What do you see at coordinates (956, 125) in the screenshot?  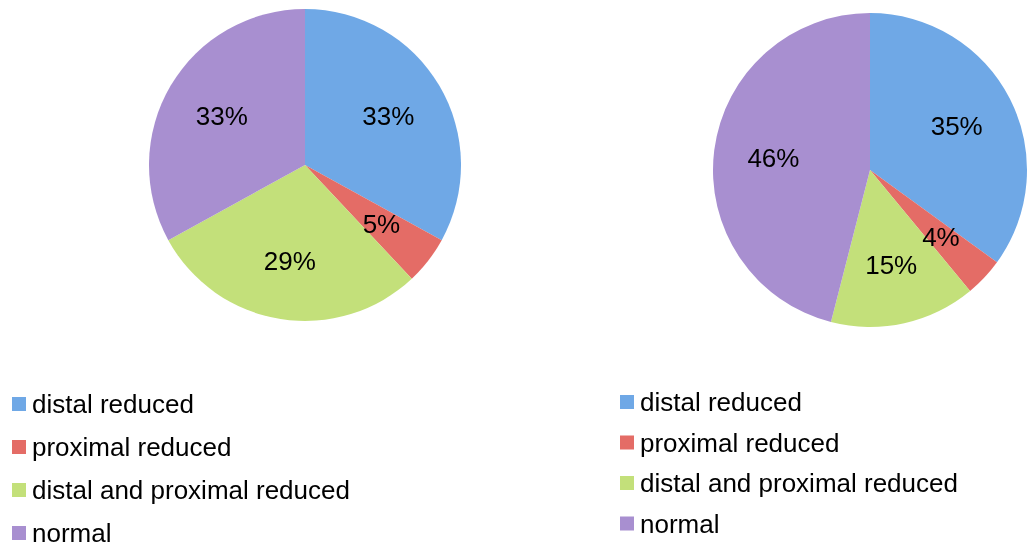 I see `data-label: 35%` at bounding box center [956, 125].